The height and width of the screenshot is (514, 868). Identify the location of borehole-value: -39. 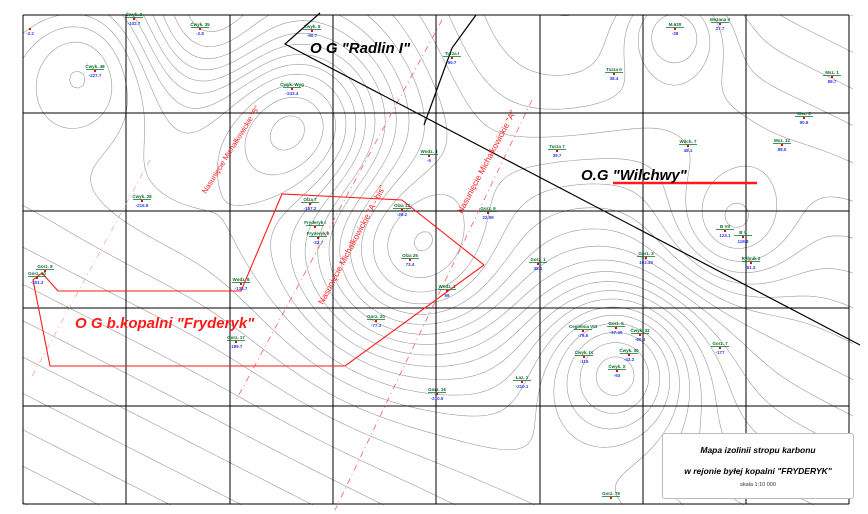
(675, 33).